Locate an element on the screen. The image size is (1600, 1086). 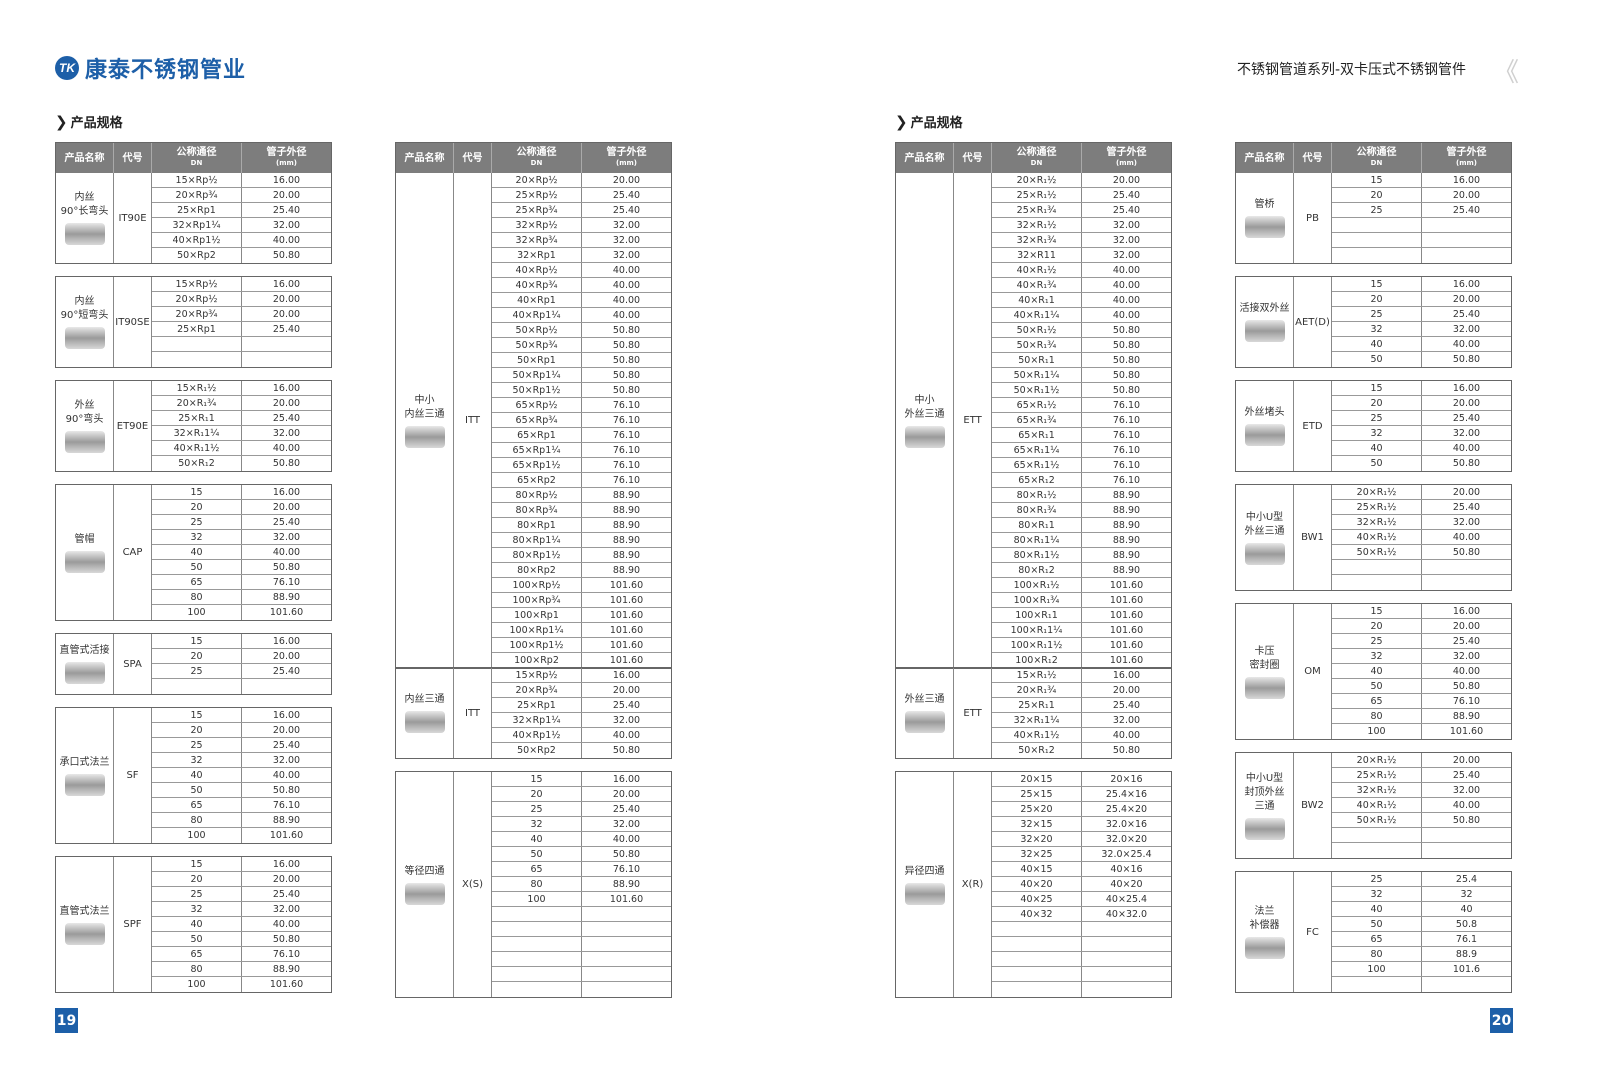
spec-rows: 25 25.4 32 32 40 40 50 50.8 65 76.1 80 88.9 100 101.6 is located at coordinates (1421, 932).